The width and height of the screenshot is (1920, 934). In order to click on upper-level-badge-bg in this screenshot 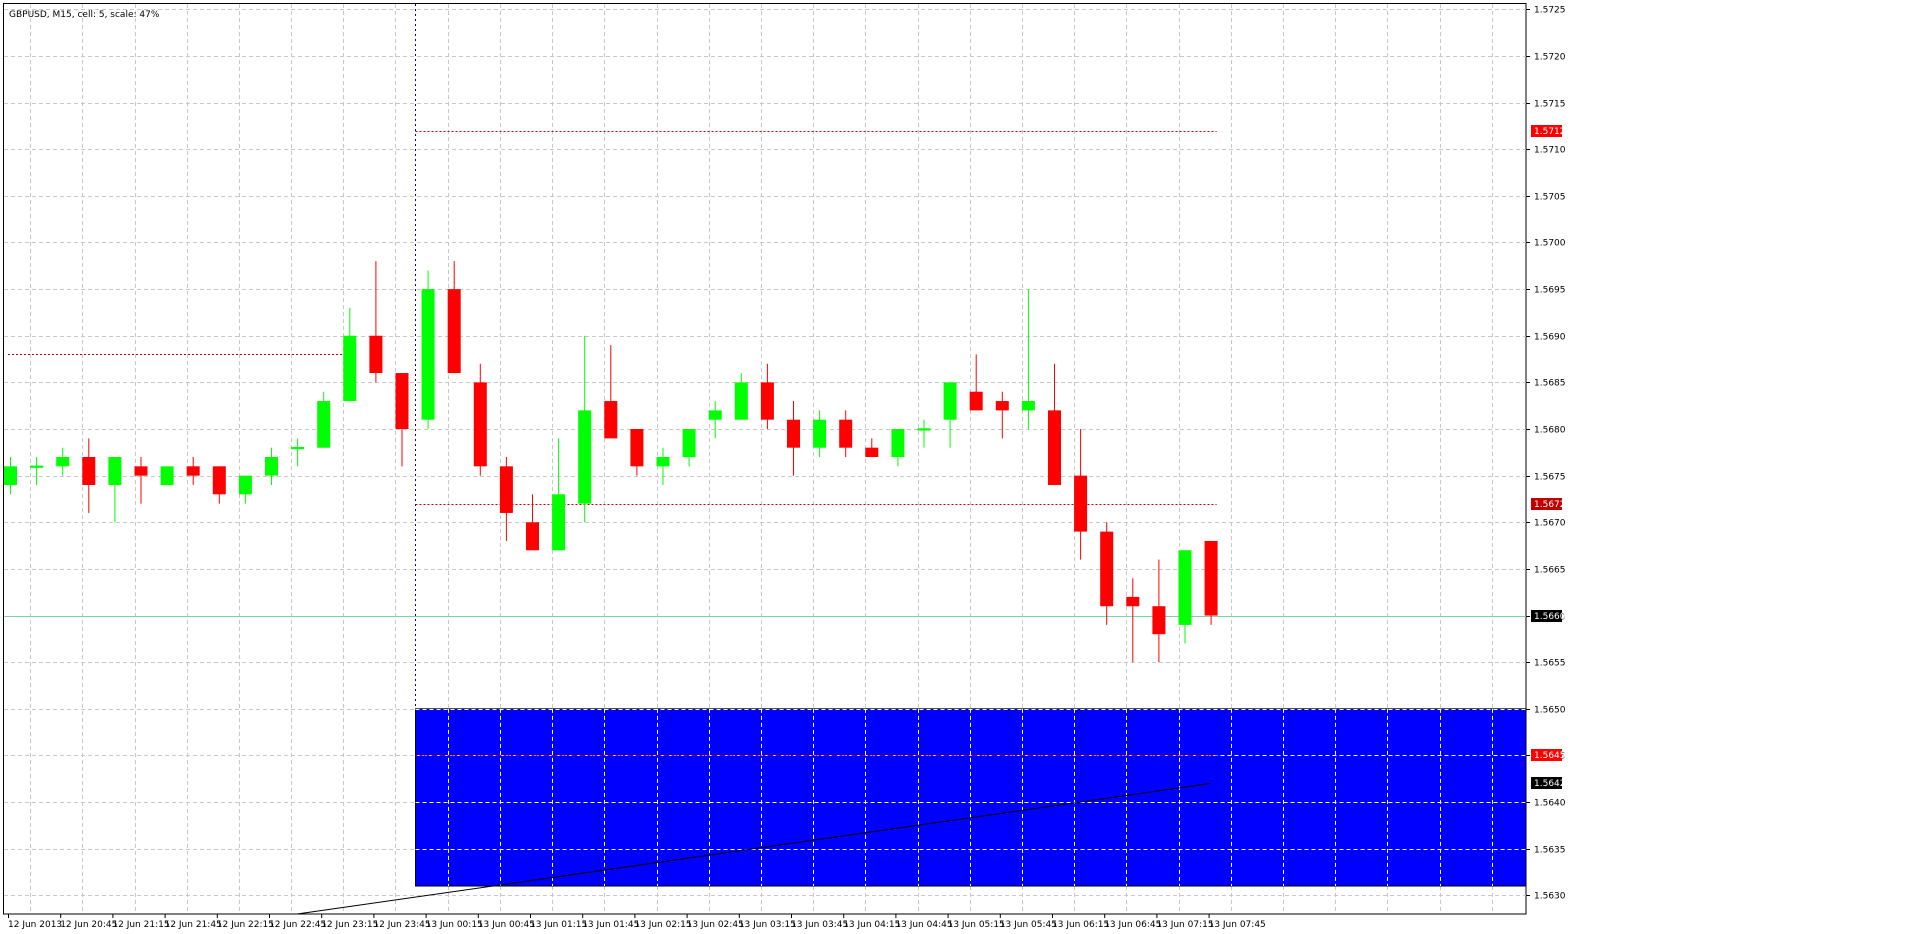, I will do `click(1546, 131)`.